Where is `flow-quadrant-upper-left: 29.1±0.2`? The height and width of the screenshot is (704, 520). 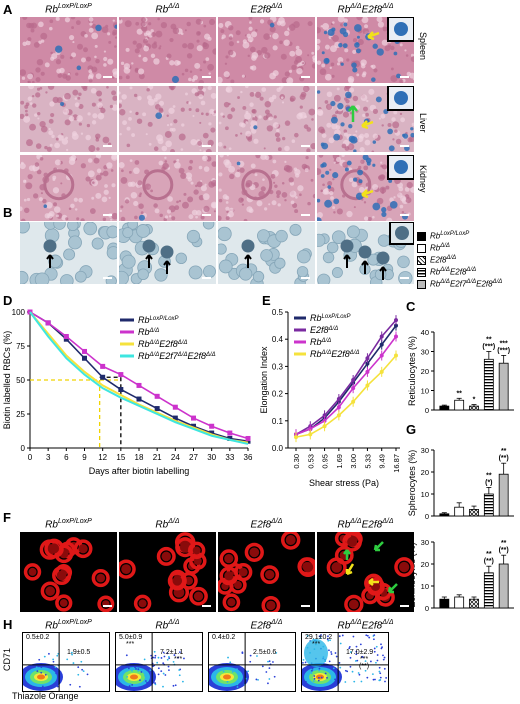
flow-quadrant-upper-left: 29.1±0.2 is located at coordinates (319, 637).